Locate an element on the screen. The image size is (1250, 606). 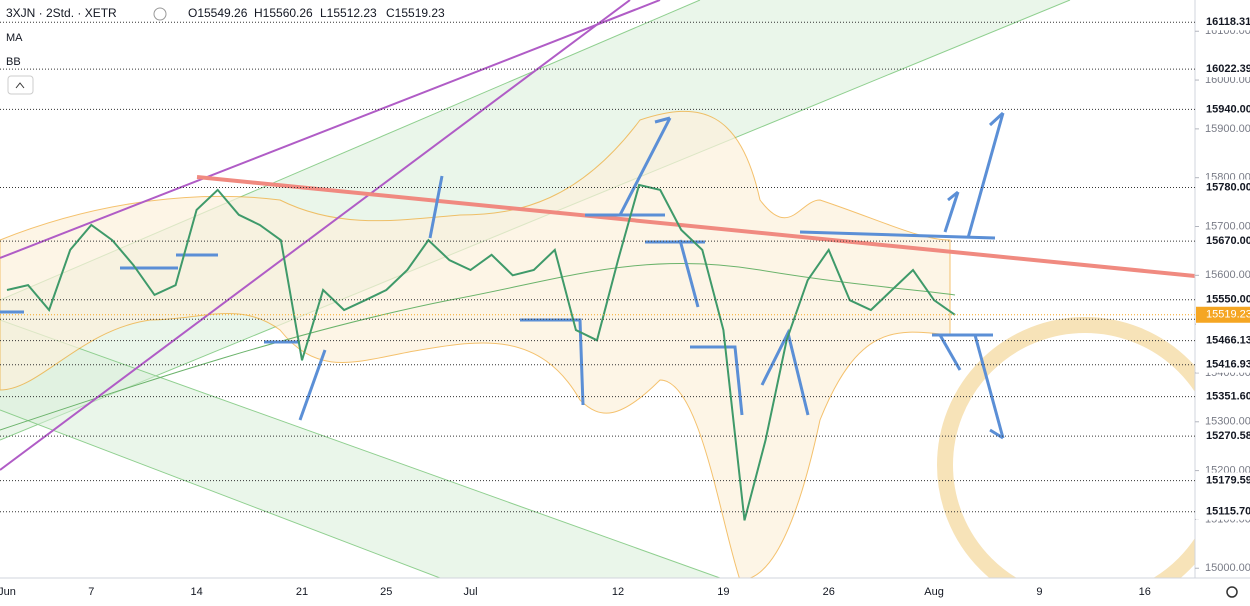
x-tick-label: Aug is located at coordinates (934, 592).